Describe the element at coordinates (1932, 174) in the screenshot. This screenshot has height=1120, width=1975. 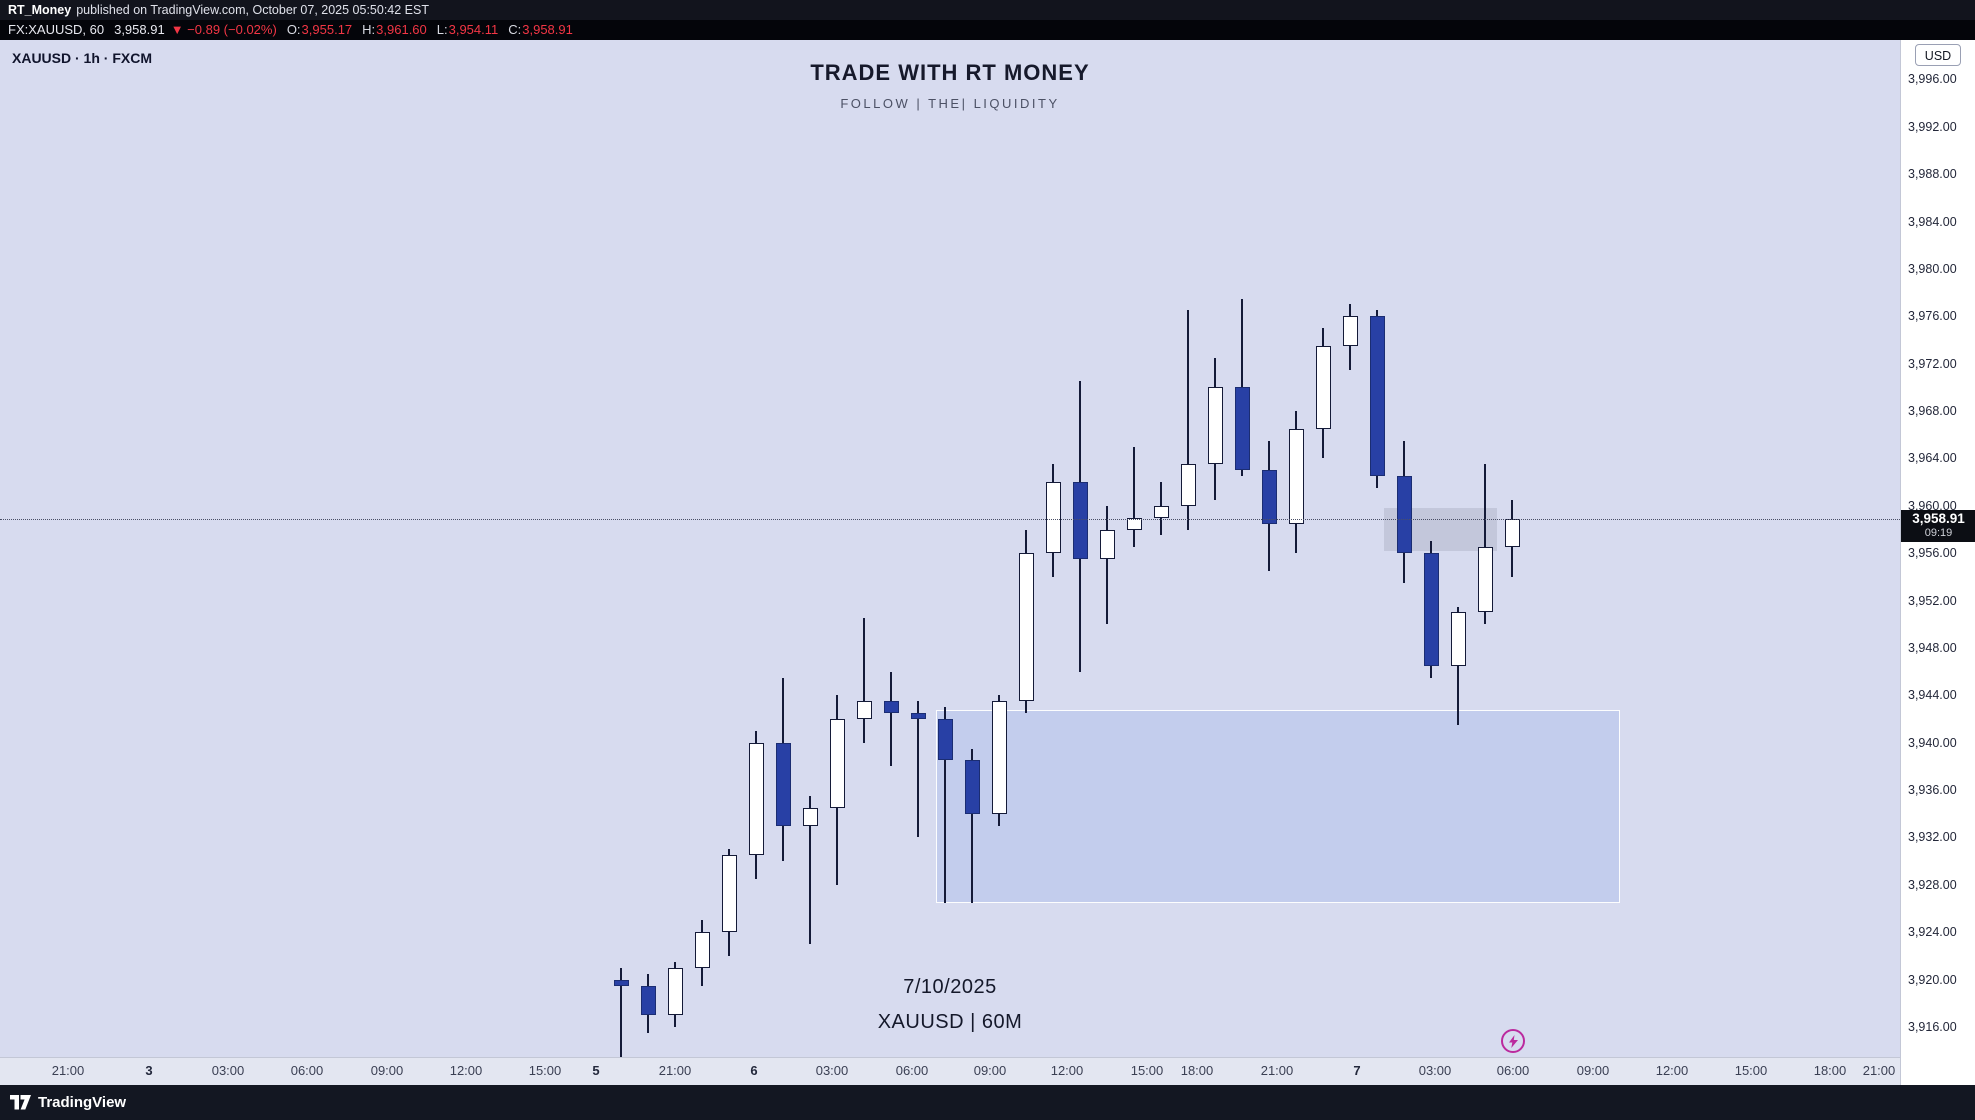
I see `price-tick-label: 3,988.00` at that location.